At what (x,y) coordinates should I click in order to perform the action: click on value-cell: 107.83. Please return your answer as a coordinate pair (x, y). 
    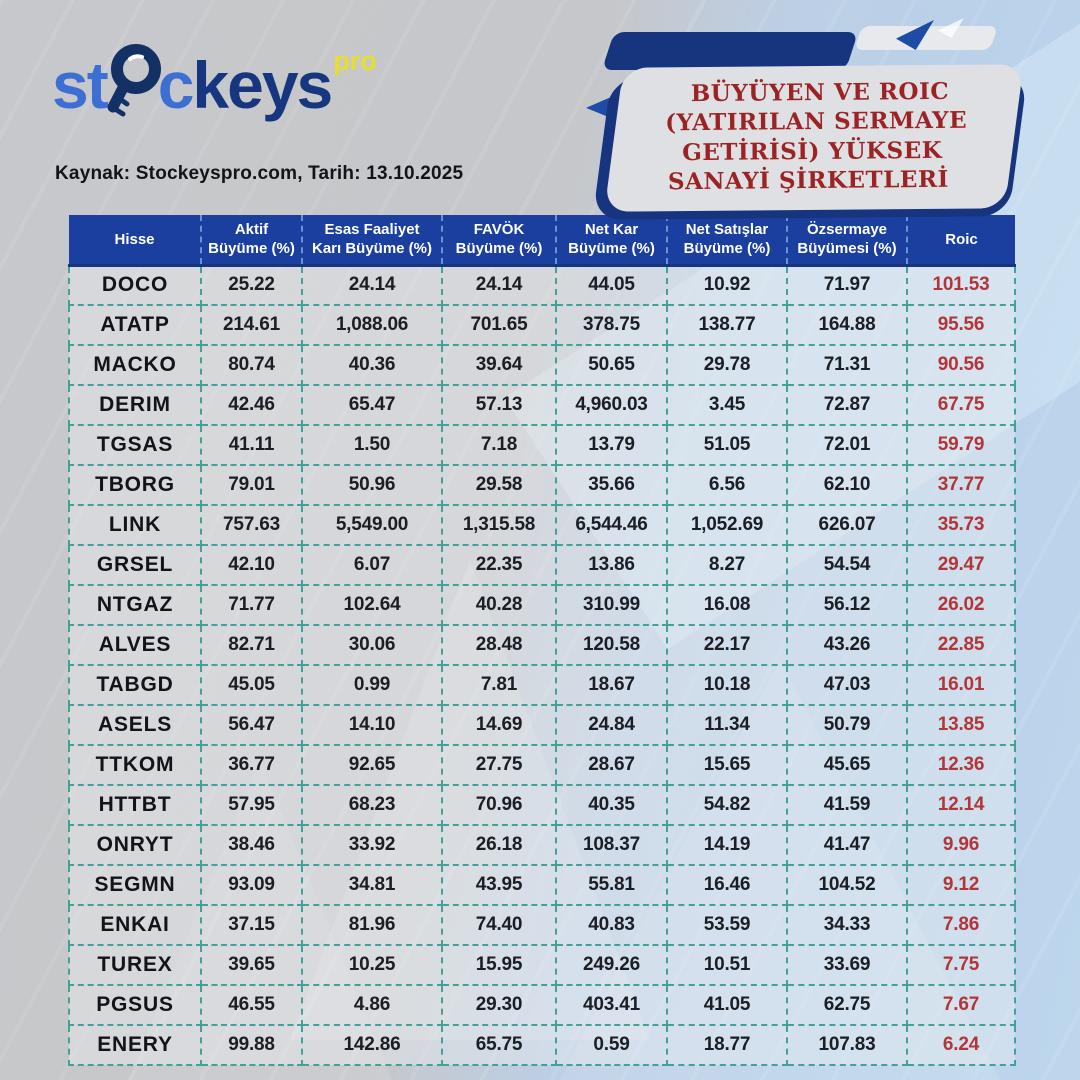
    Looking at the image, I should click on (847, 1045).